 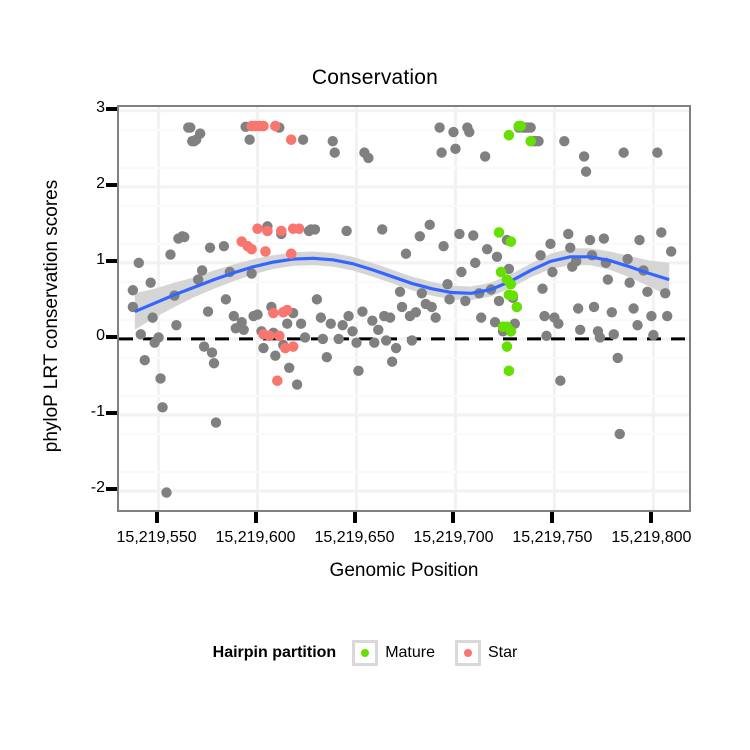 I want to click on legend-item-star: Star, so click(x=486, y=653).